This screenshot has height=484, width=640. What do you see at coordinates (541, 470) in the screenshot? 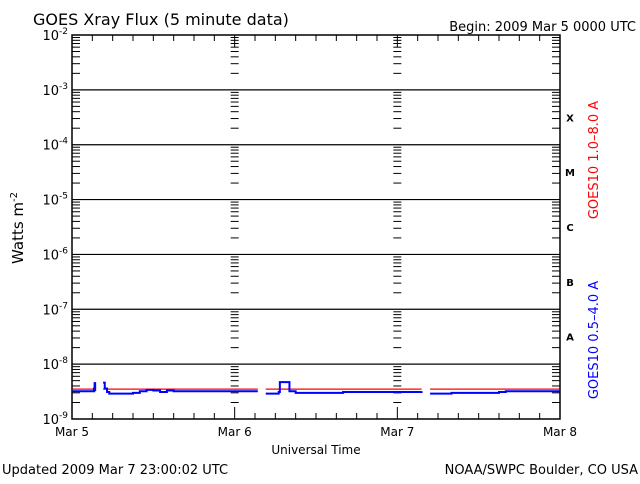
I see `source-text: NOAA/SWPC Boulder, CO USA` at bounding box center [541, 470].